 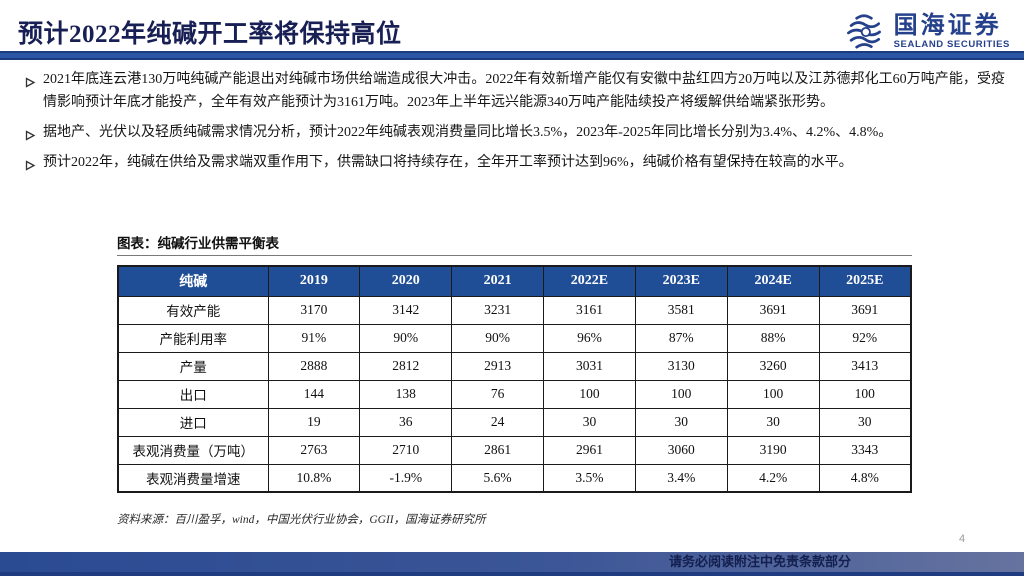 I want to click on table-header-row: 纯碱 2019 2020 2021 2022E 2023E 2024E 2025E, so click(x=514, y=281).